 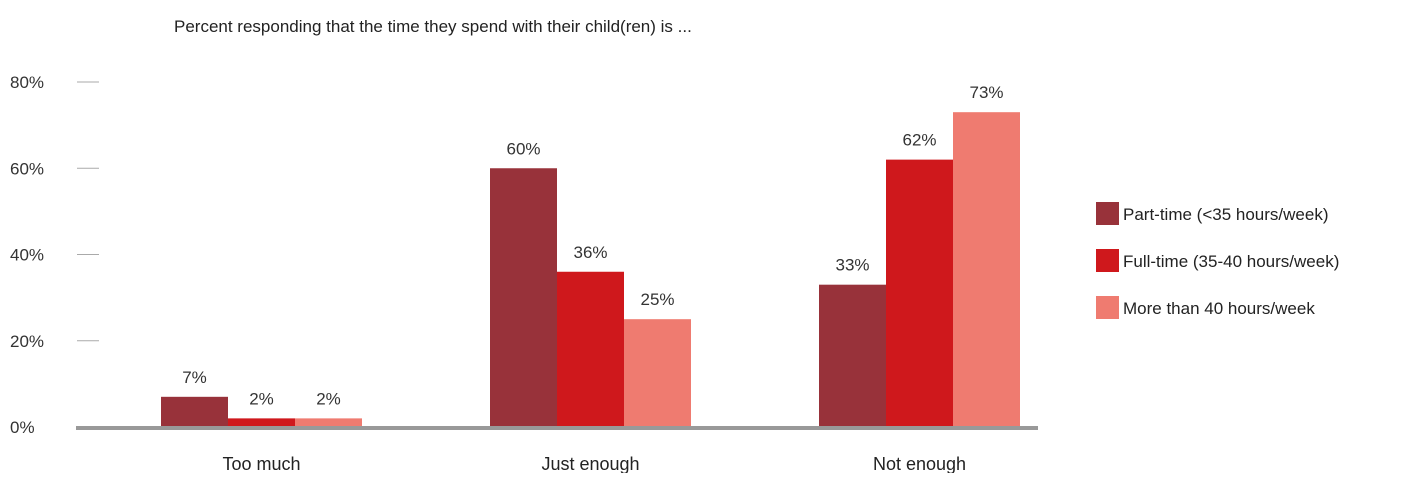 What do you see at coordinates (1226, 214) in the screenshot?
I see `legend-label: Part-time (<35 hours/week)` at bounding box center [1226, 214].